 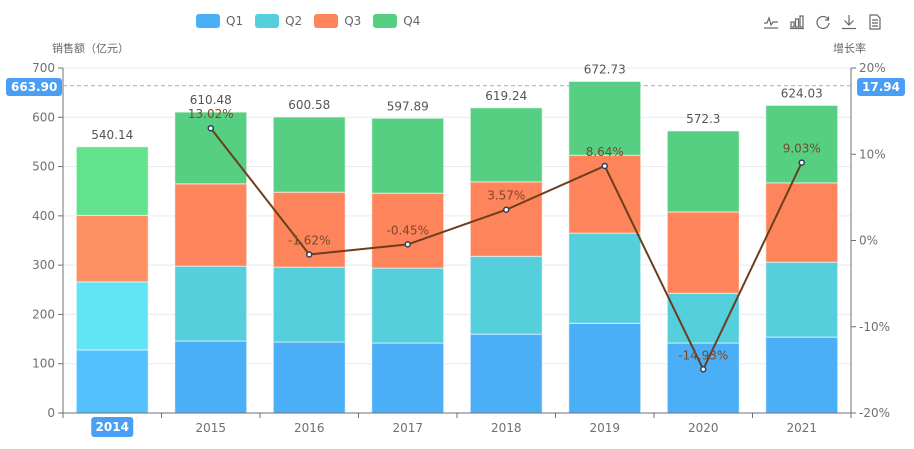 I want to click on legend-item-q1: Q1, so click(x=219, y=21).